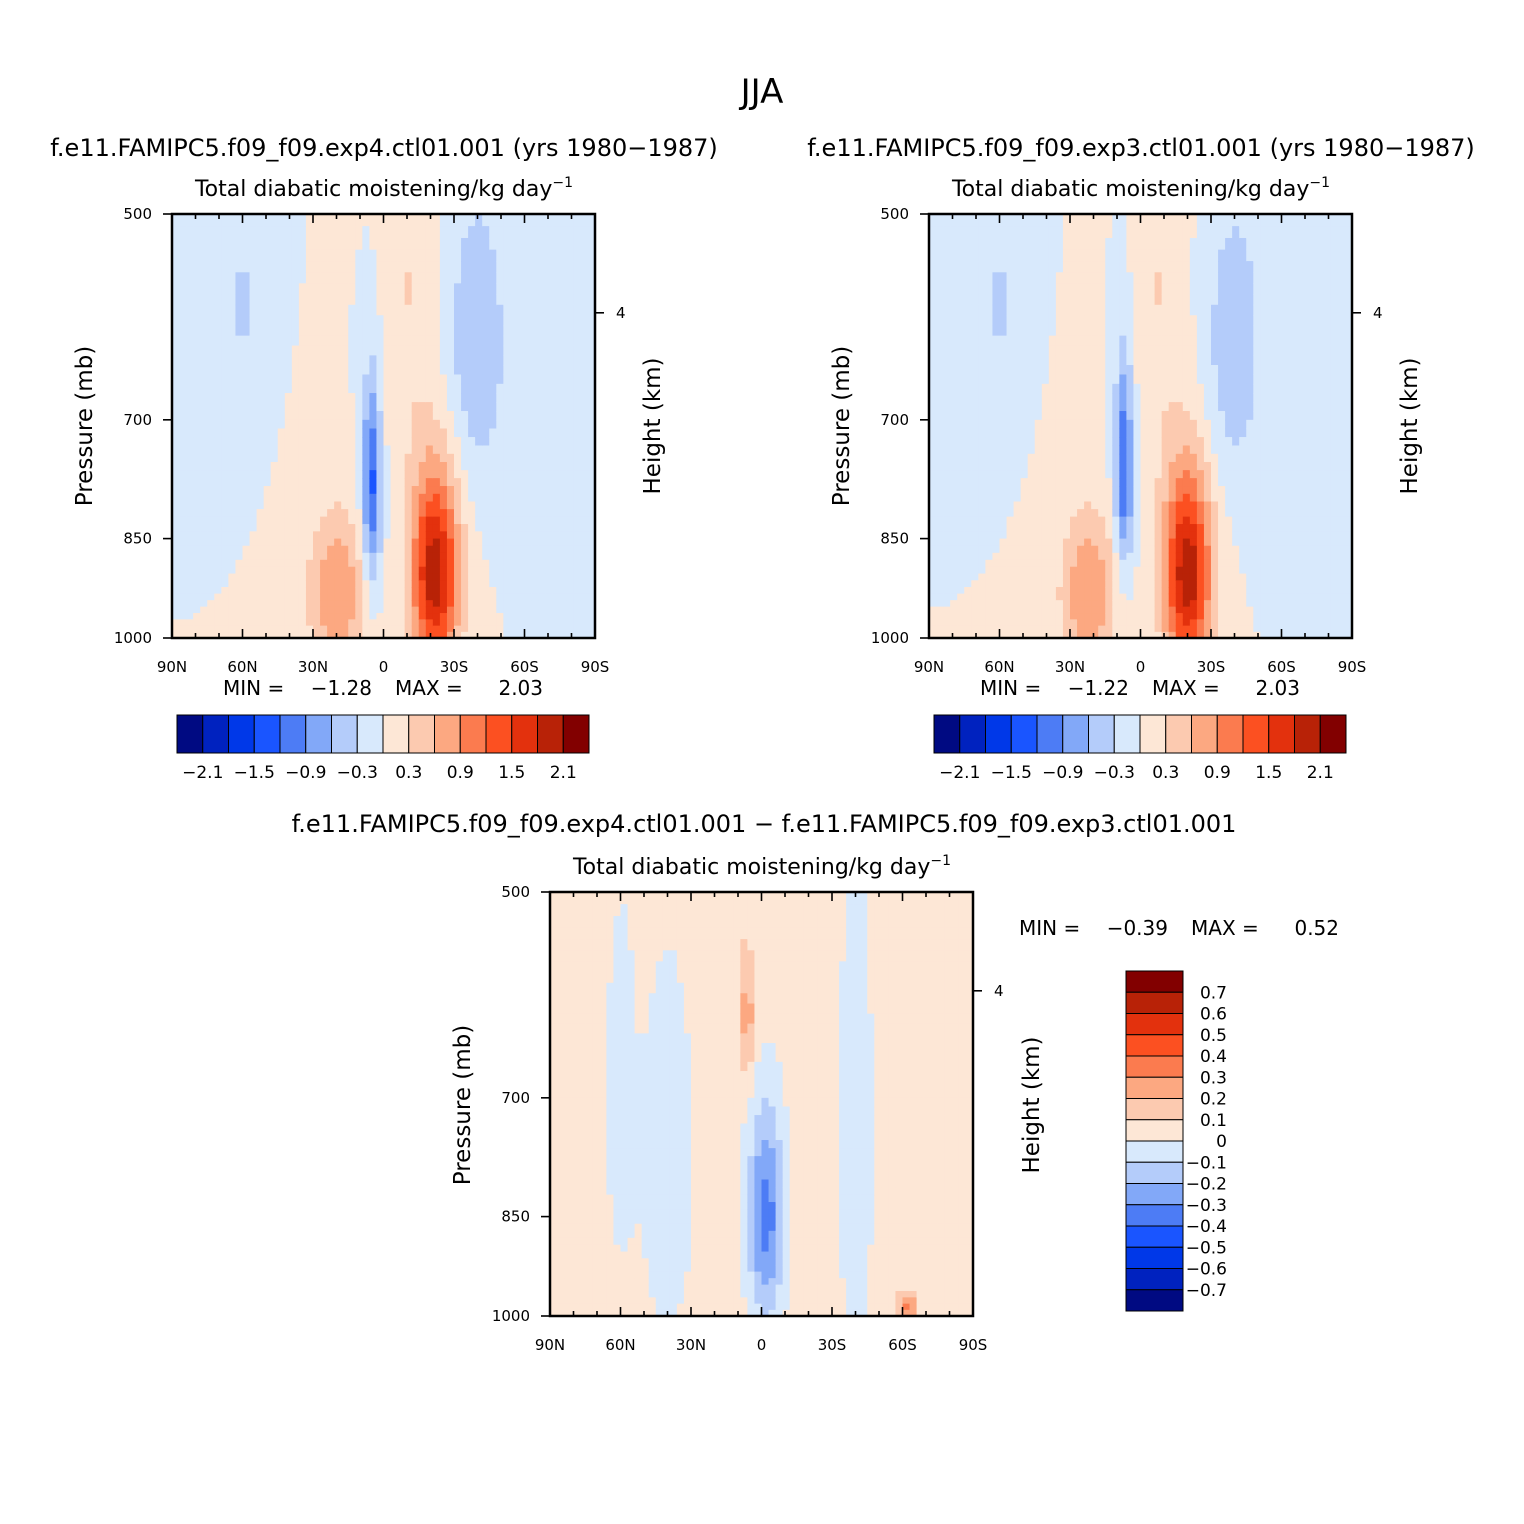 The height and width of the screenshot is (1524, 1524). Describe the element at coordinates (524, 667) in the screenshot. I see `x-tick-label: 60S` at that location.